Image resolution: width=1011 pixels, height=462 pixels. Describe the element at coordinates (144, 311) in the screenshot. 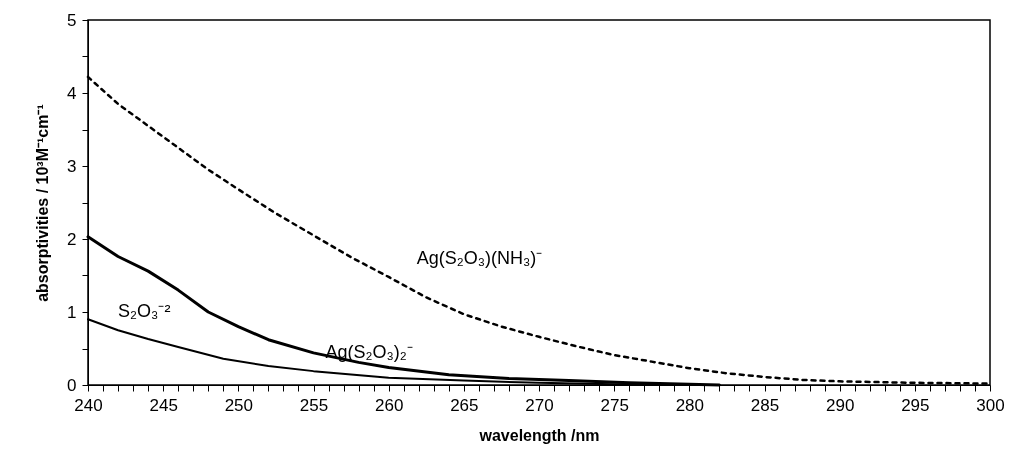

I see `series-label: S₂O₃⁻²` at that location.